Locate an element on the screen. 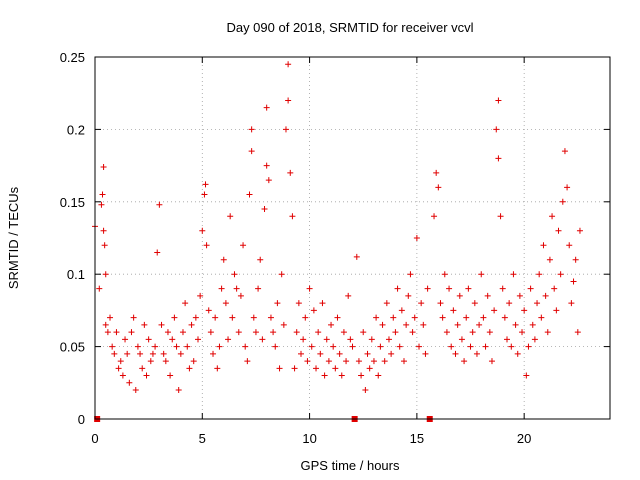 The width and height of the screenshot is (640, 480). y-tick-label: 0.2 is located at coordinates (76, 129).